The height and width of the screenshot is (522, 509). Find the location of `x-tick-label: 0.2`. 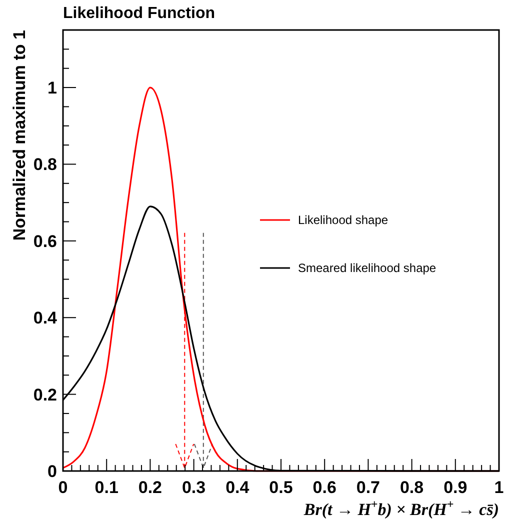

x-tick-label: 0.2 is located at coordinates (150, 487).